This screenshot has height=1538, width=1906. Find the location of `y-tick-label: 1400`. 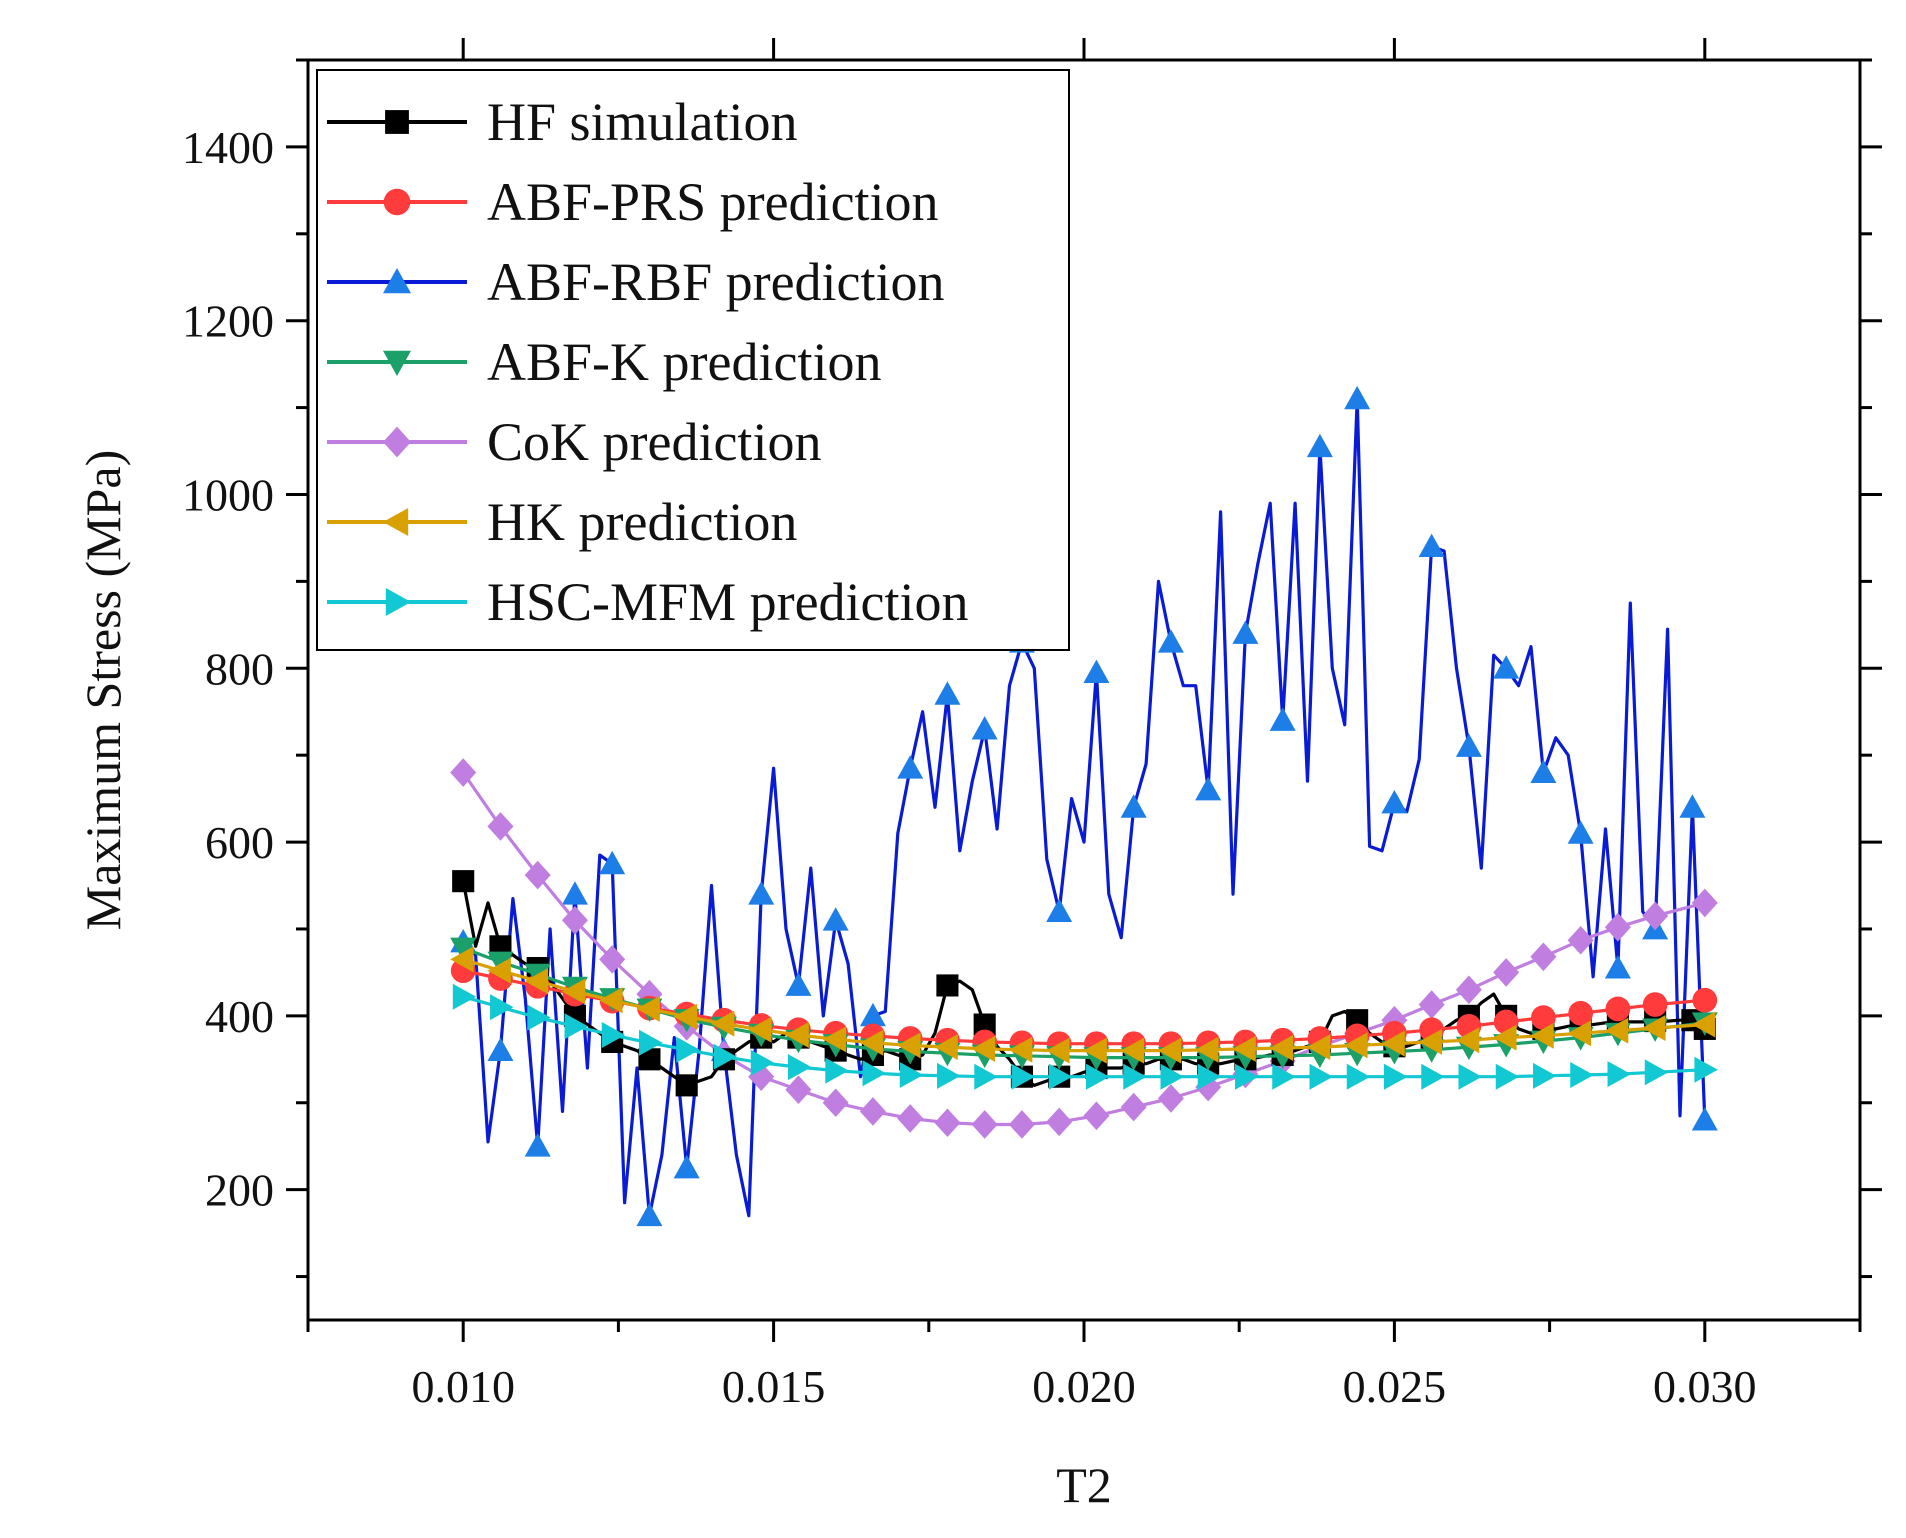

y-tick-label: 1400 is located at coordinates (228, 147).